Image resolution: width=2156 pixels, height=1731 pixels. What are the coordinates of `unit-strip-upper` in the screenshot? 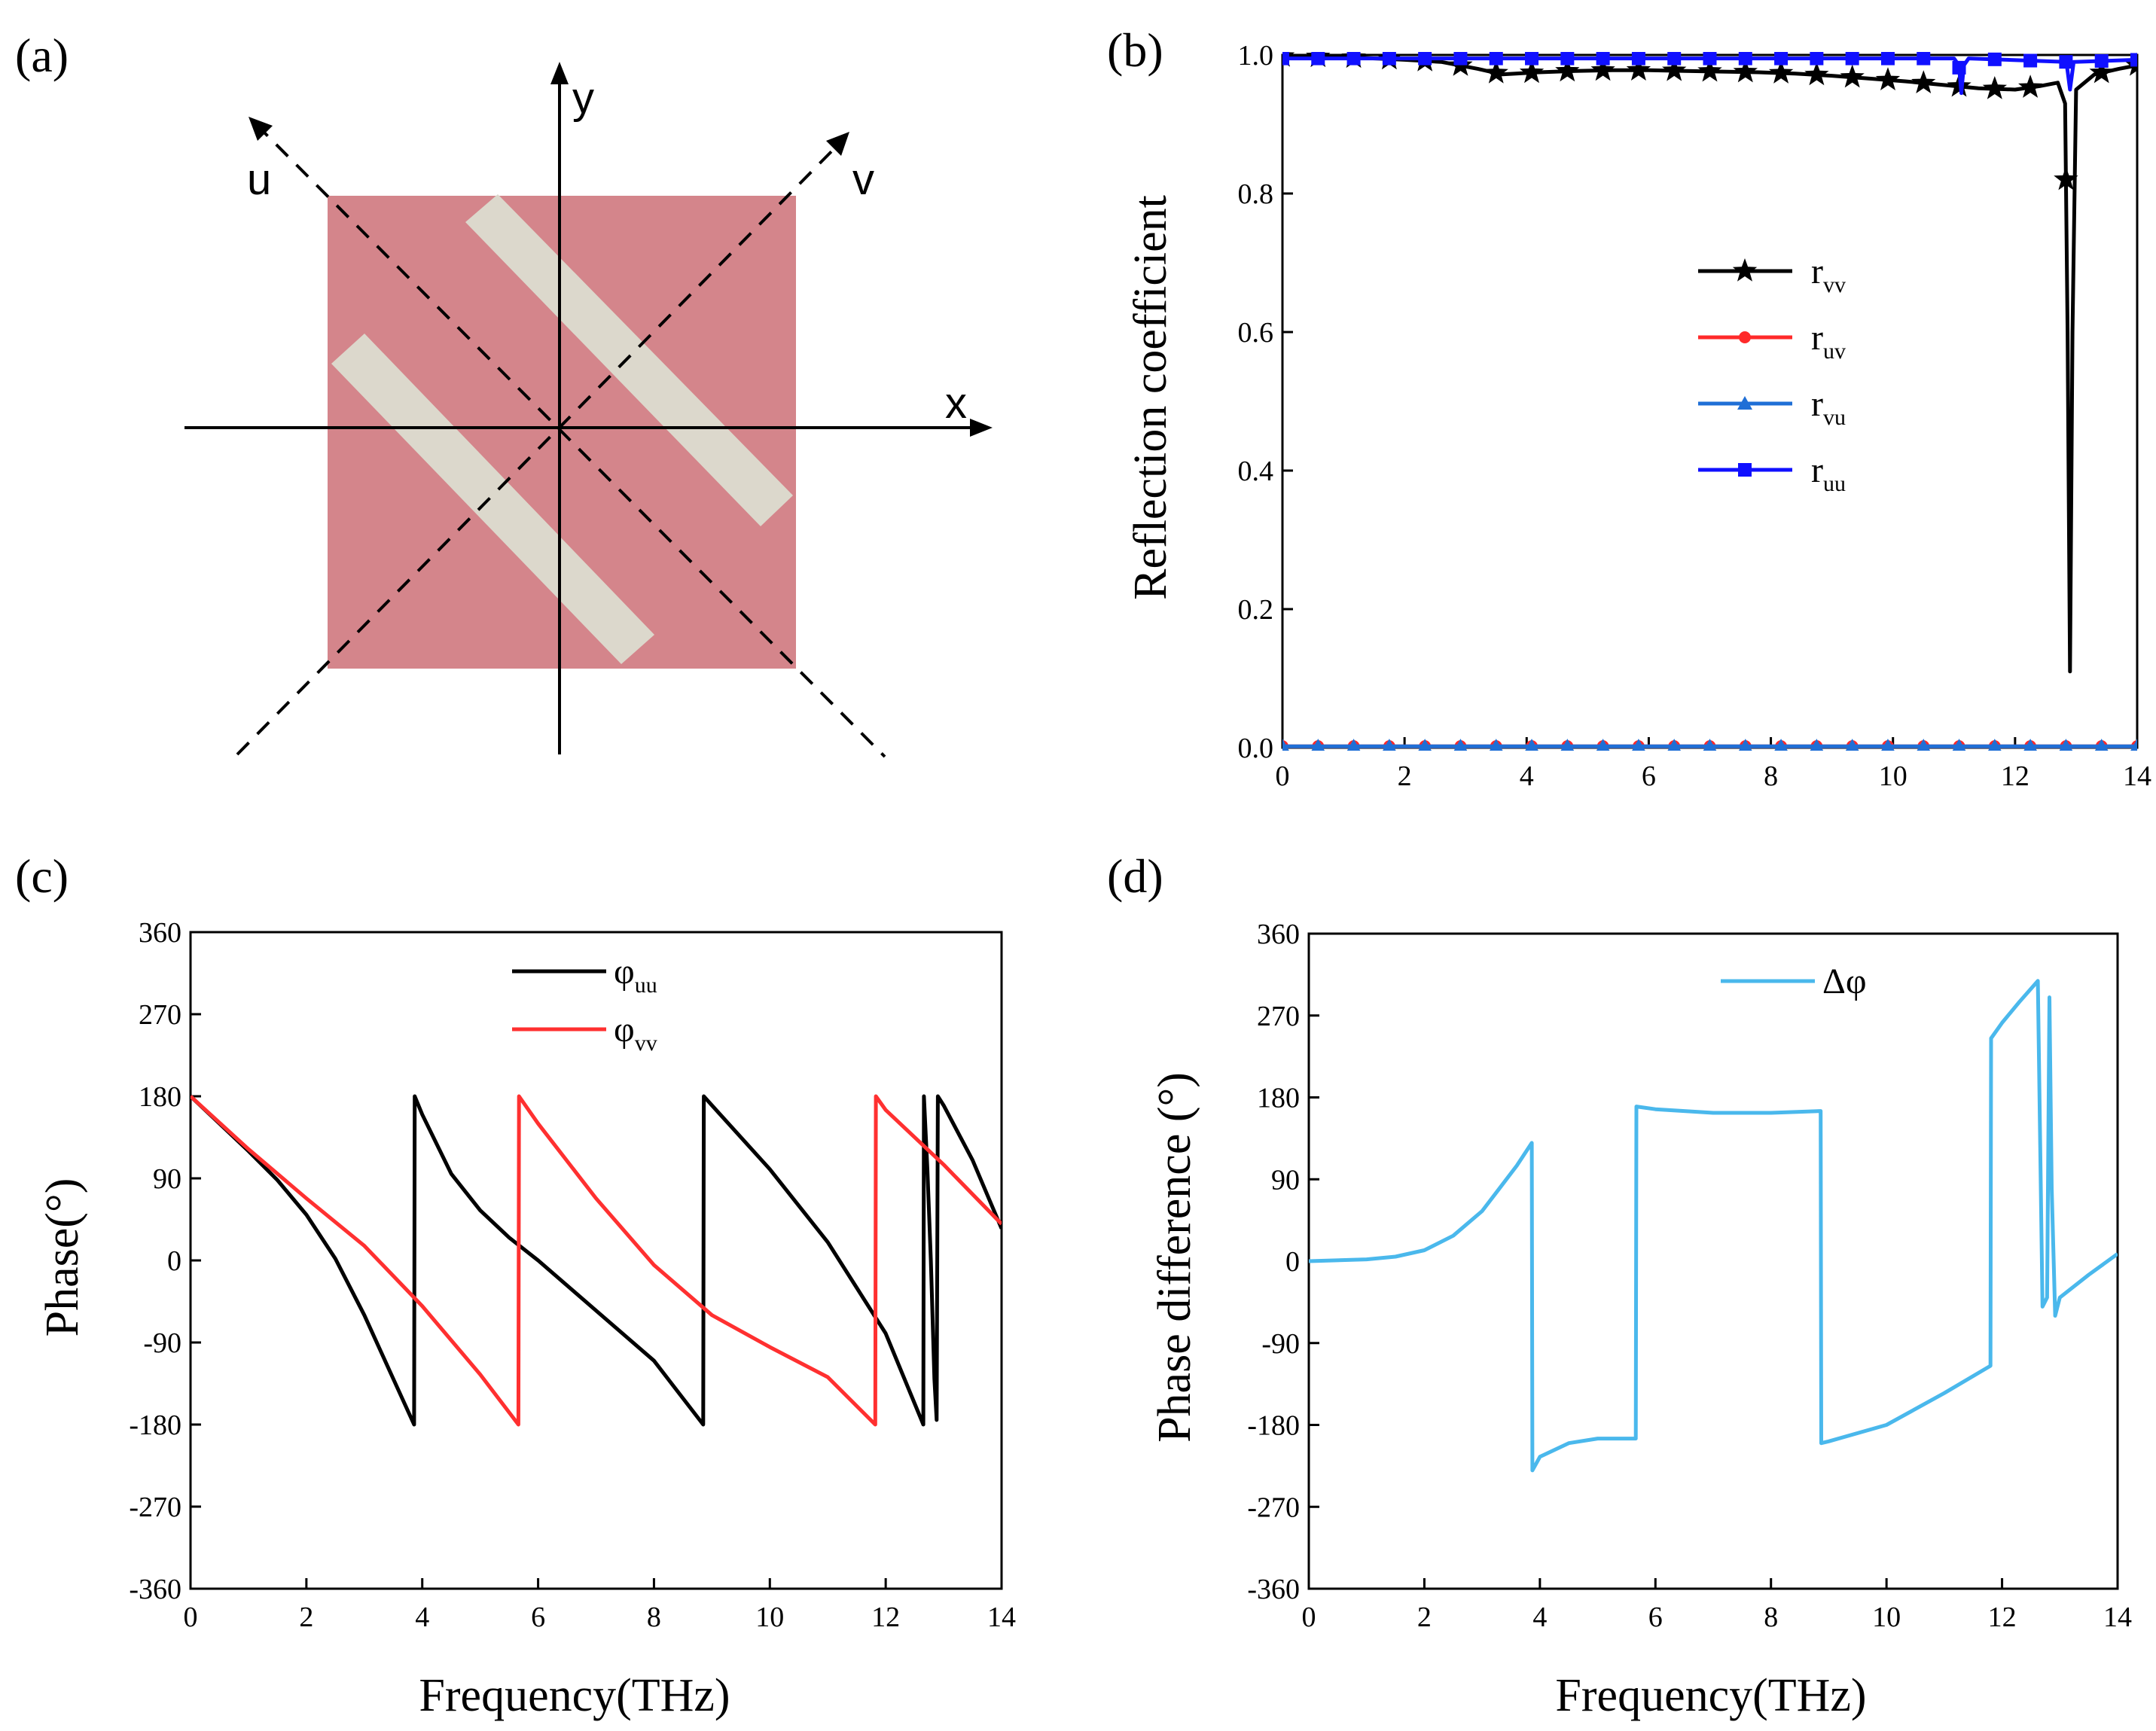 It's located at (629, 360).